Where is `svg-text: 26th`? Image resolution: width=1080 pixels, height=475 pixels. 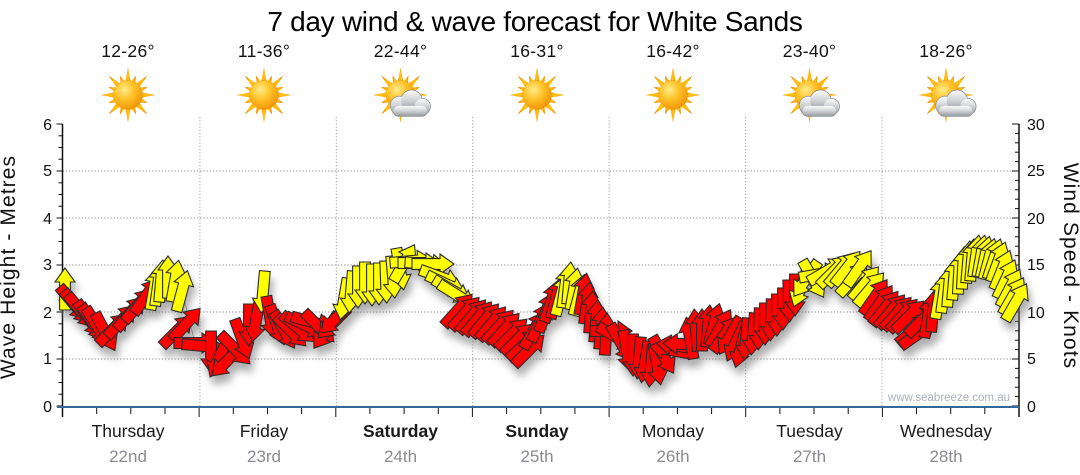
svg-text: 26th is located at coordinates (672, 456).